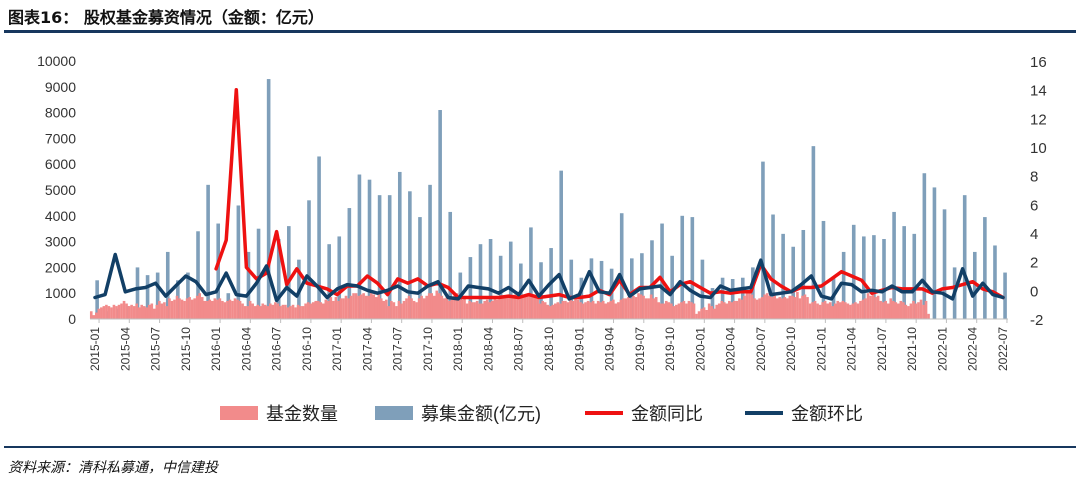 The width and height of the screenshot is (1080, 480). What do you see at coordinates (428, 349) in the screenshot?
I see `x-tick-label: 2017-10` at bounding box center [428, 349].